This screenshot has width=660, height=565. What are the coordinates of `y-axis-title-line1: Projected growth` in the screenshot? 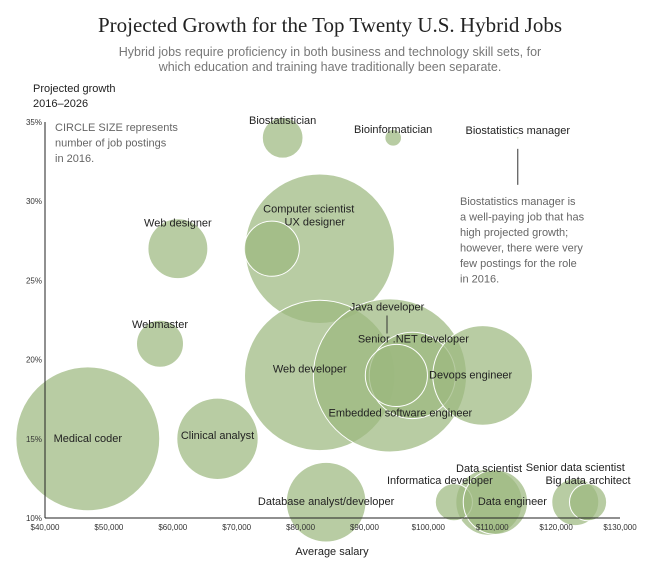 It's located at (74, 89).